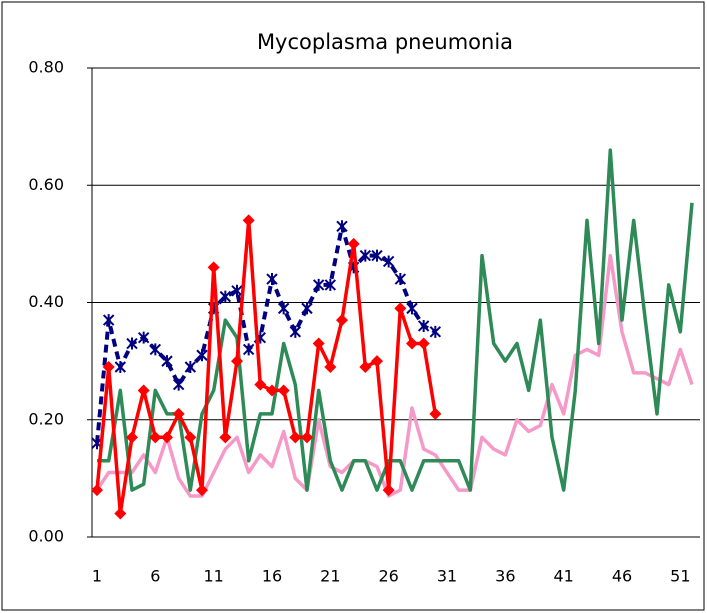 This screenshot has height=613, width=707. What do you see at coordinates (213, 576) in the screenshot?
I see `x-tick-label: 11` at bounding box center [213, 576].